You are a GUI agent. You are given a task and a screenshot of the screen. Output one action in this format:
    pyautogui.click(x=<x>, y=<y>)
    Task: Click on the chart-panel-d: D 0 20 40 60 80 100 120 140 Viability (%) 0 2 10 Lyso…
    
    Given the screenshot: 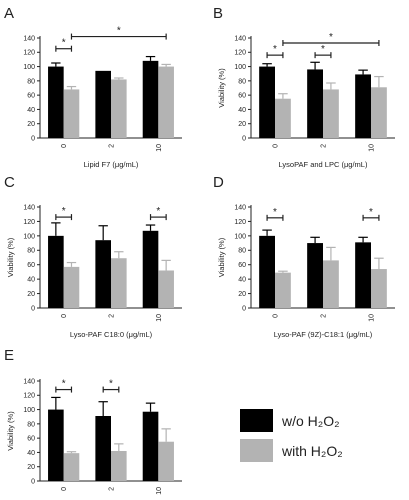 What is the action you would take?
    pyautogui.click(x=304, y=256)
    